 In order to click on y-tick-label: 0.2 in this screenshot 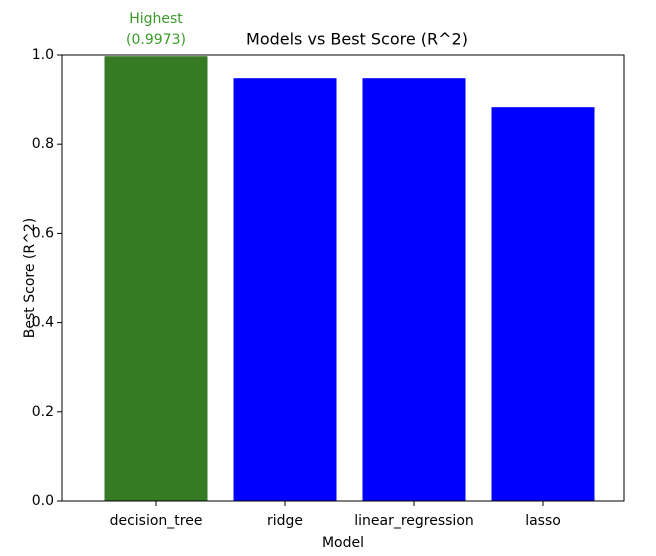, I will do `click(43, 412)`.